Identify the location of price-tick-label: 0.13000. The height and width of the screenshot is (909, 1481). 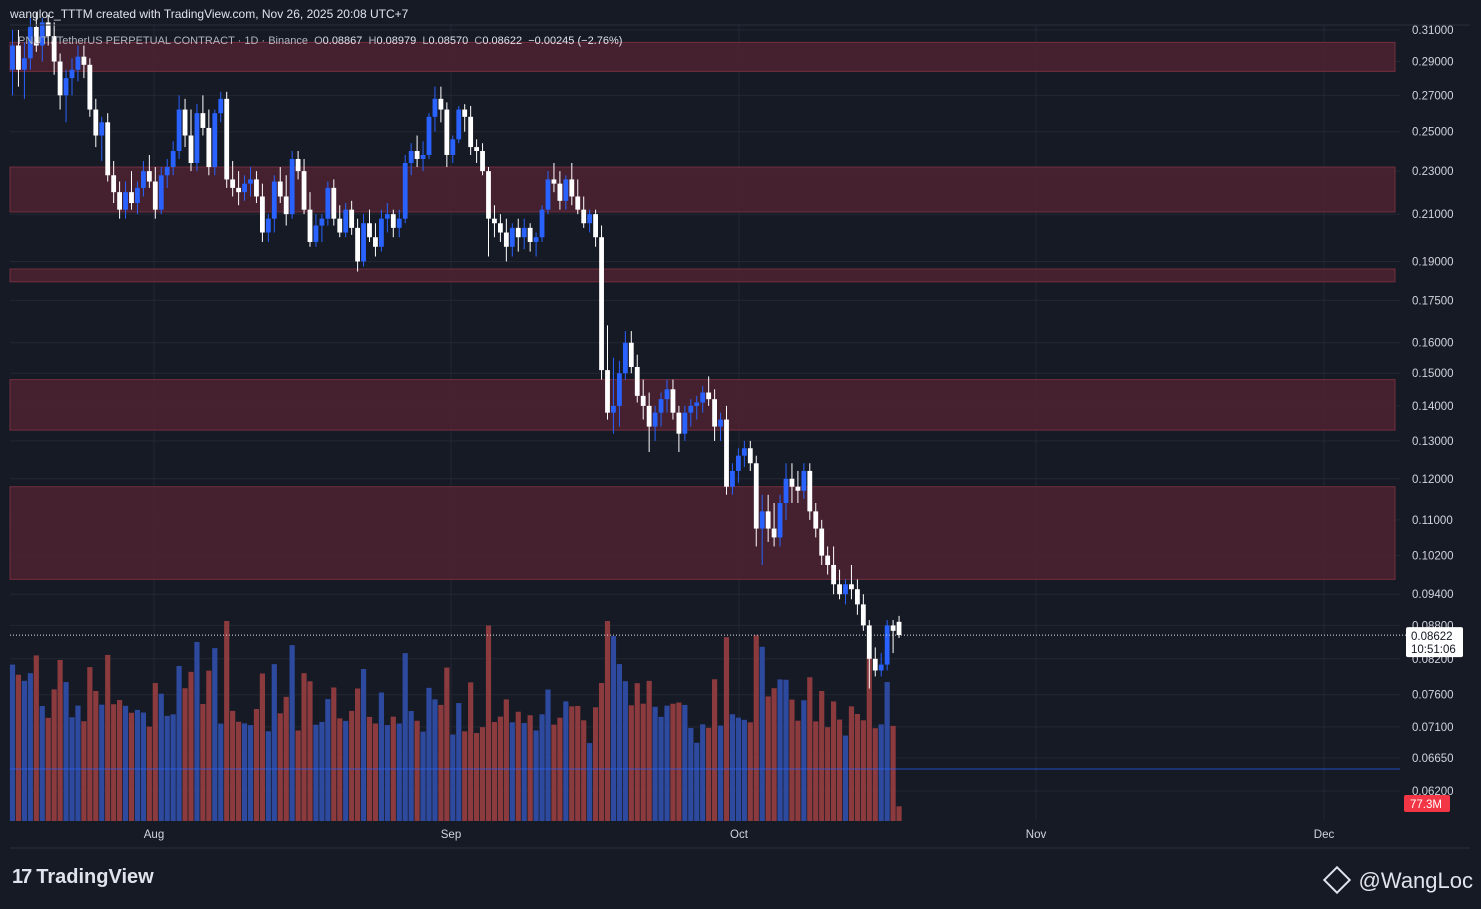
(1433, 442).